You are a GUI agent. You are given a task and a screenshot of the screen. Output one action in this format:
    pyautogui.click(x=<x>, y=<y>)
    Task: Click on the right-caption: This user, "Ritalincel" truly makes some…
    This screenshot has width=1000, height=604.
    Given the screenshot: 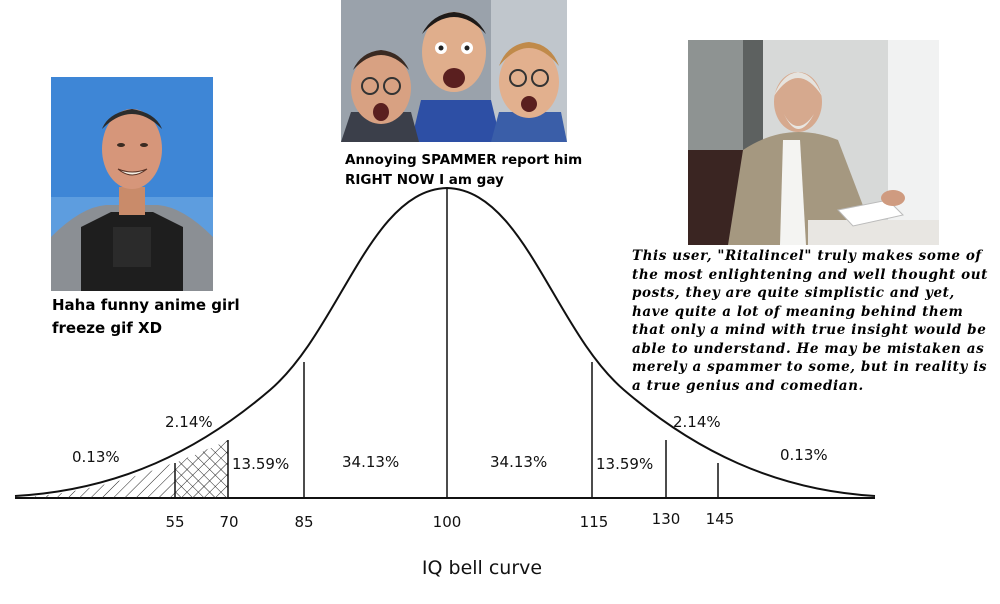 What is the action you would take?
    pyautogui.click(x=810, y=321)
    